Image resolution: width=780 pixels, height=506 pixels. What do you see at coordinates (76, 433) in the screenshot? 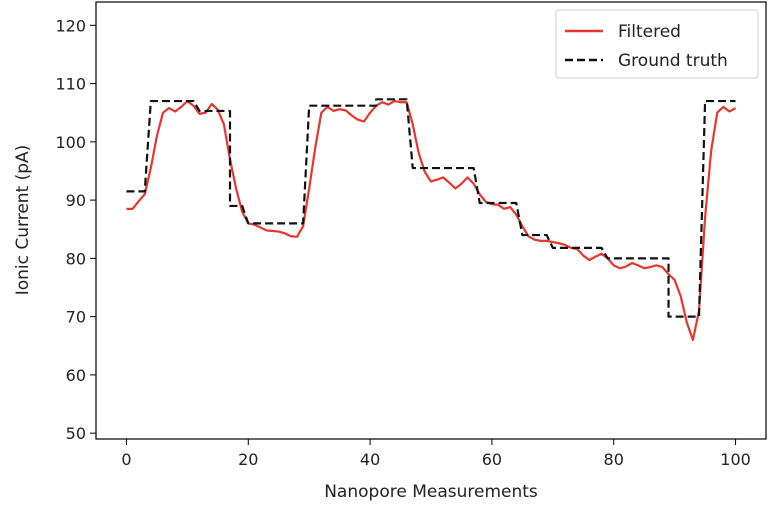
I see `y-tick-label: 50` at bounding box center [76, 433].